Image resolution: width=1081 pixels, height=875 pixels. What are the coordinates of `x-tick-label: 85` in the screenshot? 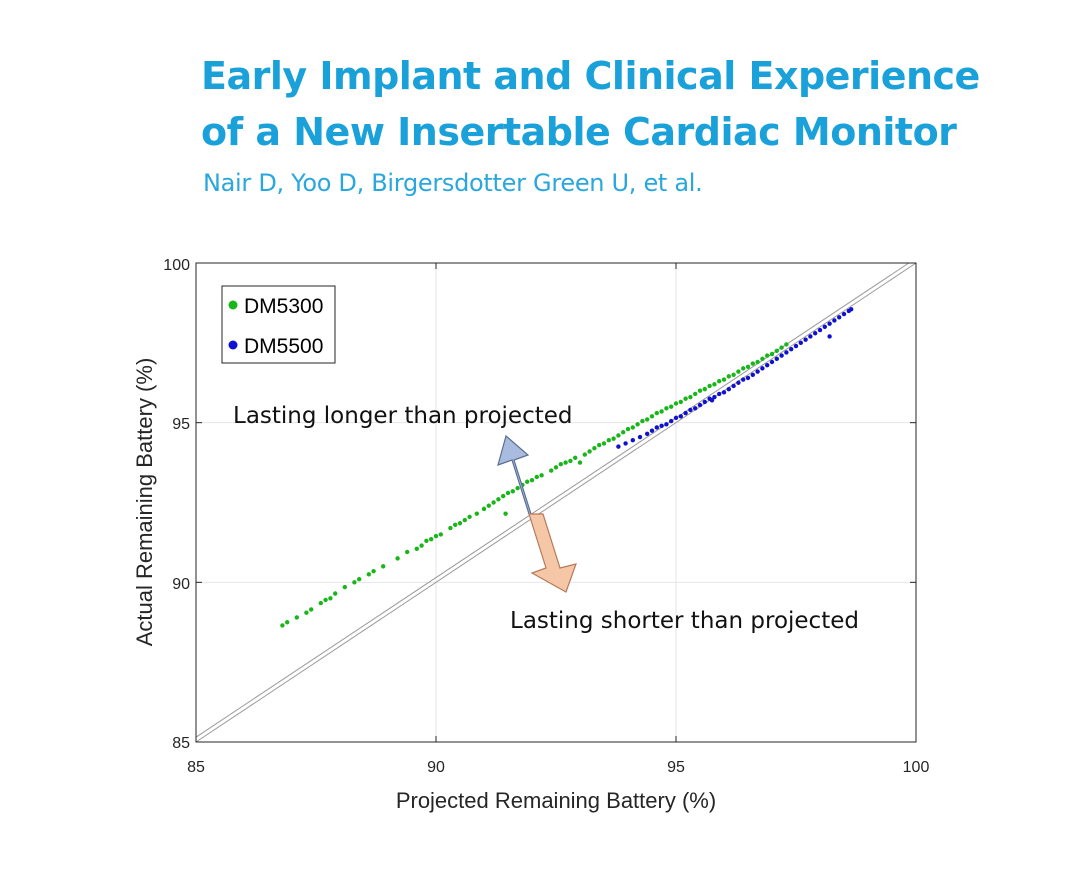 It's located at (196, 767).